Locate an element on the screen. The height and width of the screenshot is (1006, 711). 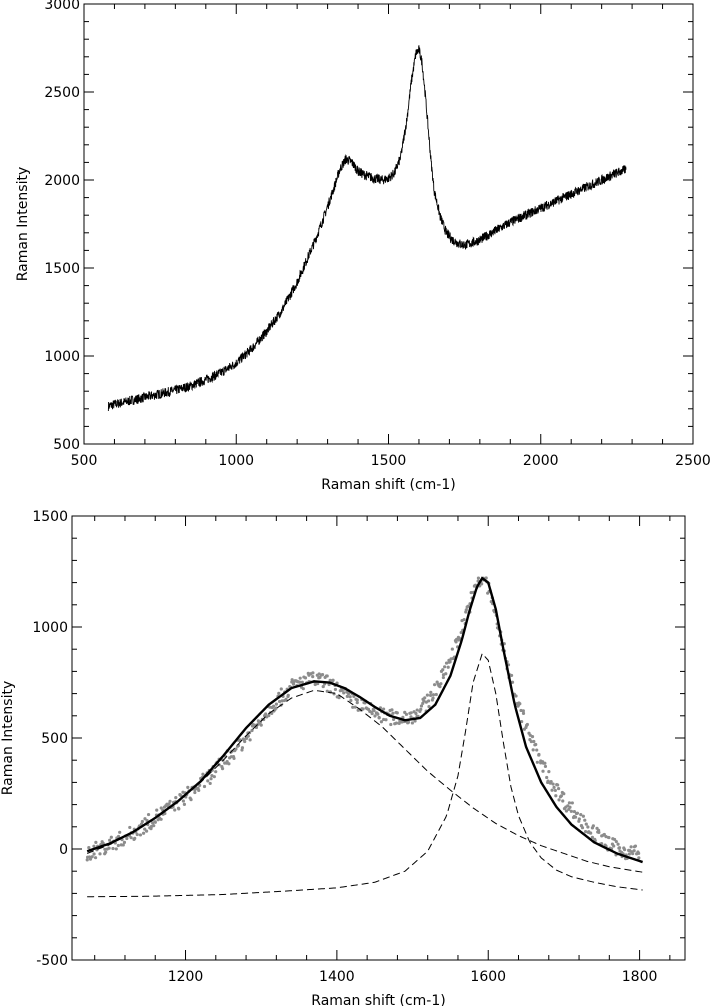
x-tick-label: 1200 is located at coordinates (186, 977).